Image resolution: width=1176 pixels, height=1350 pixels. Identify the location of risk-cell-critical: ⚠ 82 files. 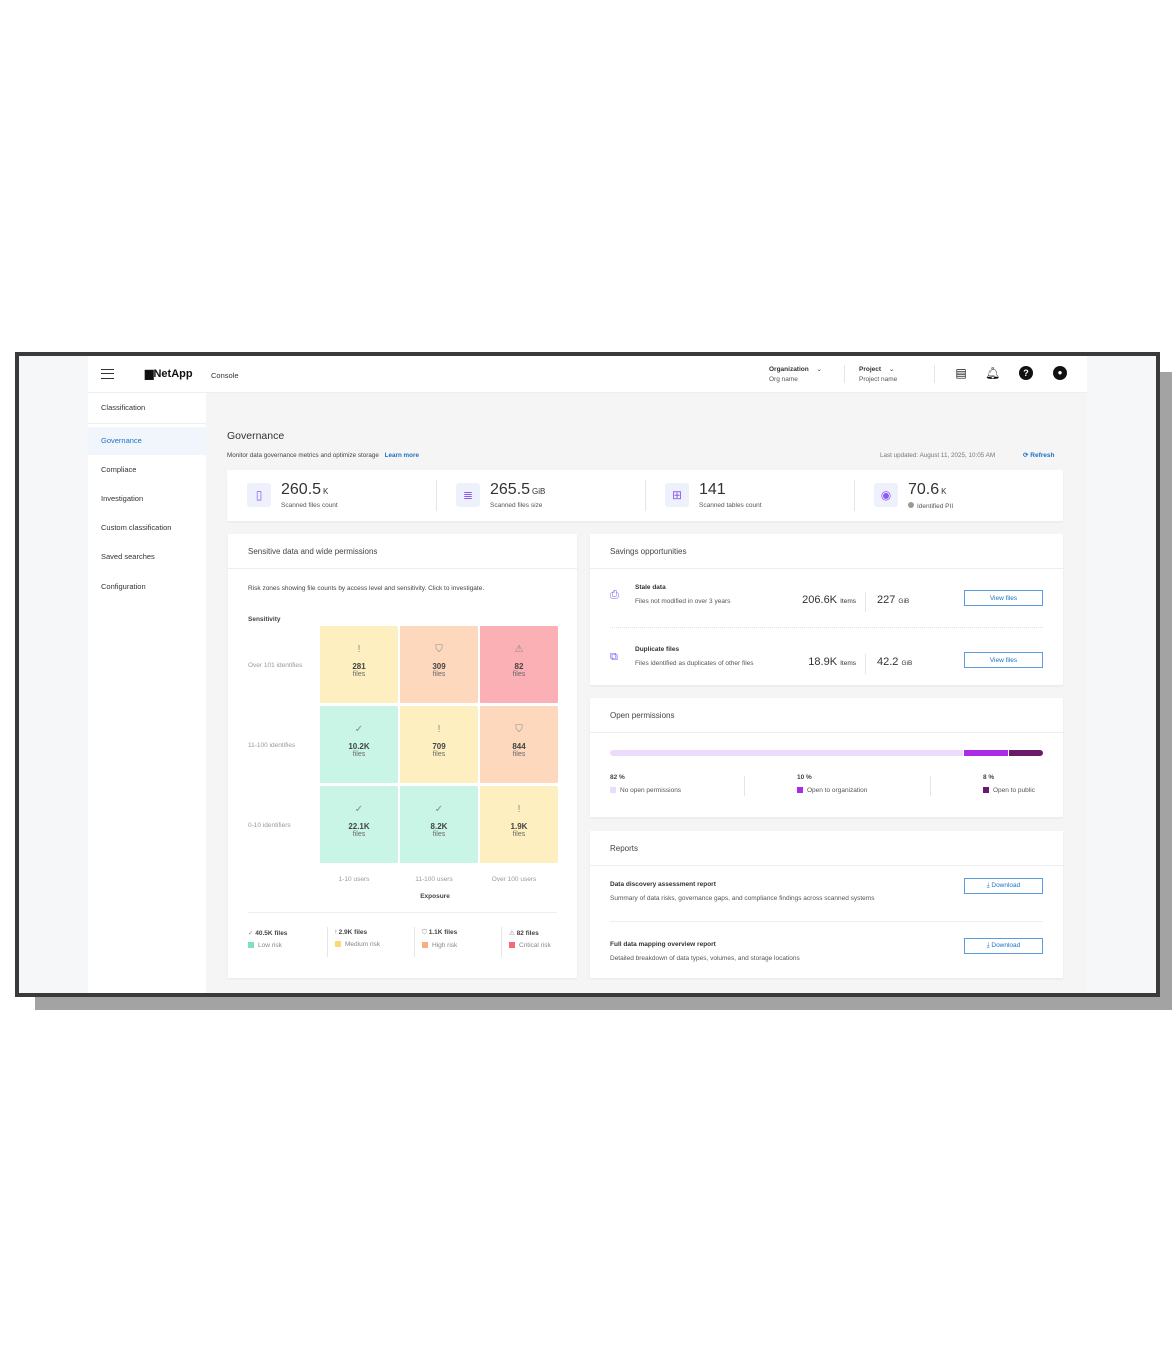
(519, 664).